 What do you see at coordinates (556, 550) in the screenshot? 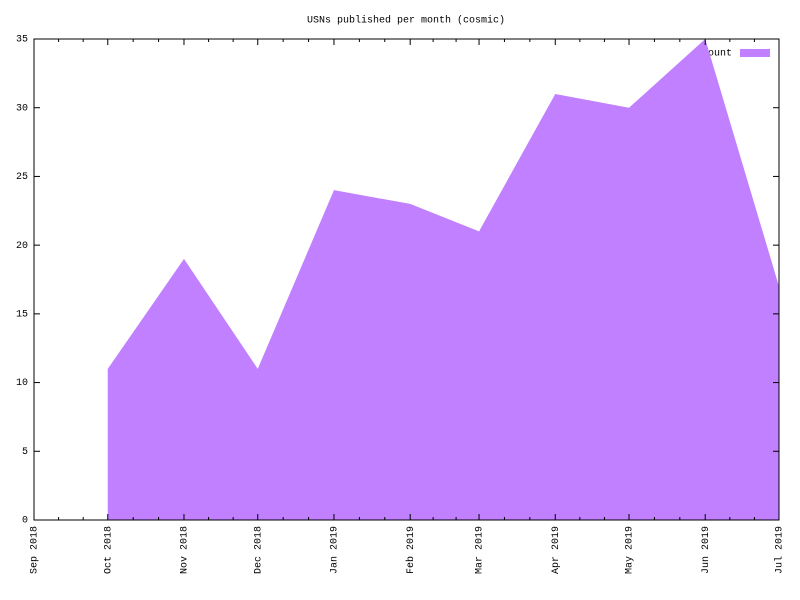
I see `x-tick-label: Apr 2019` at bounding box center [556, 550].